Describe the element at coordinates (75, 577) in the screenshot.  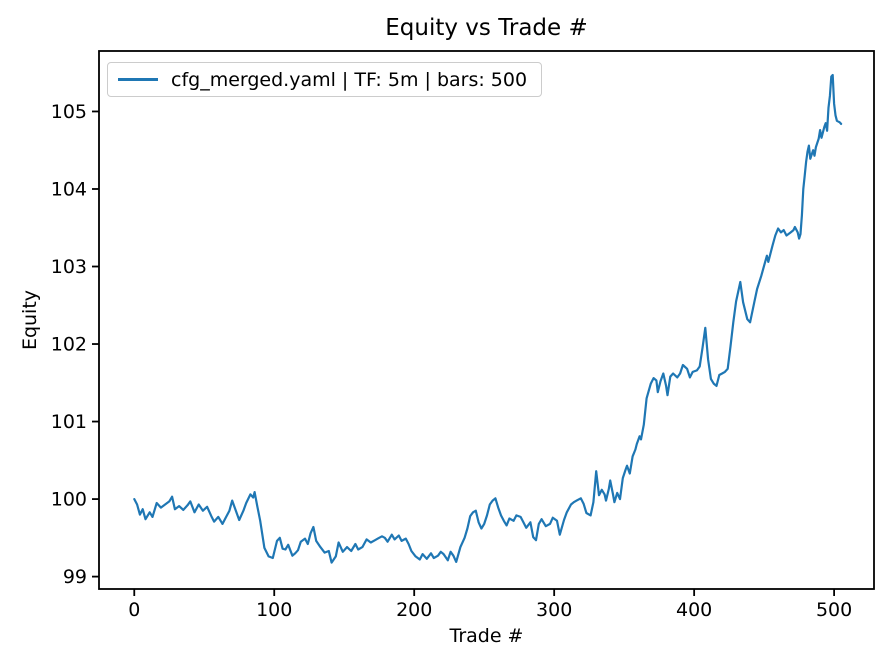
I see `y-tick-label: 99` at that location.